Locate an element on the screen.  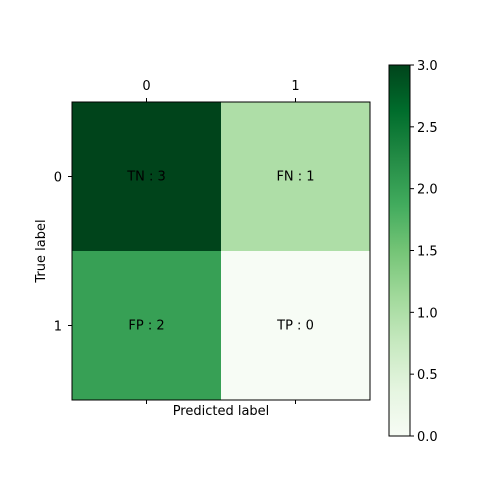
y-tick-label: 1 is located at coordinates (58, 327).